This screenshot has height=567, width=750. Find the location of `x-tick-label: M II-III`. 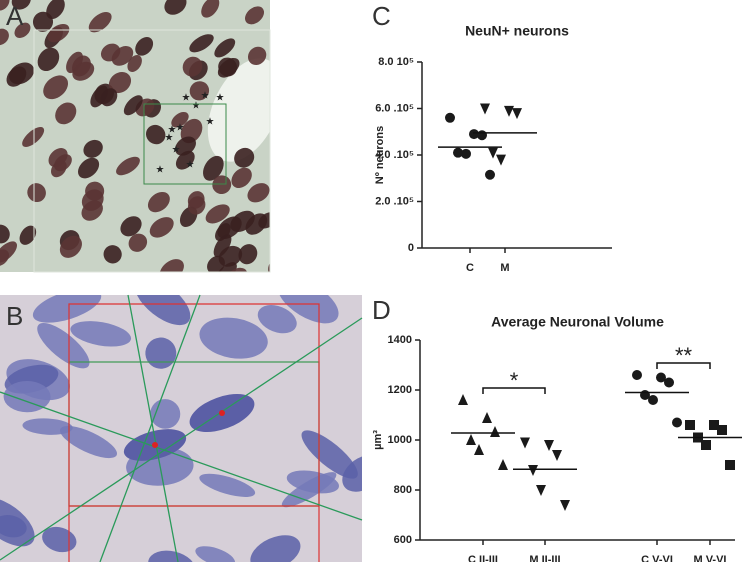

x-tick-label: M II-III is located at coordinates (544, 558).